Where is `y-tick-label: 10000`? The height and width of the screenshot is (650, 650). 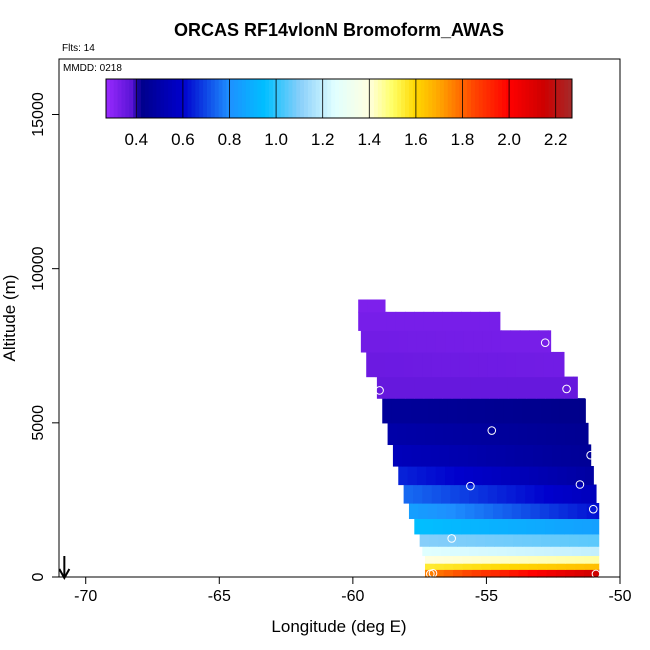 y-tick-label: 10000 is located at coordinates (38, 268).